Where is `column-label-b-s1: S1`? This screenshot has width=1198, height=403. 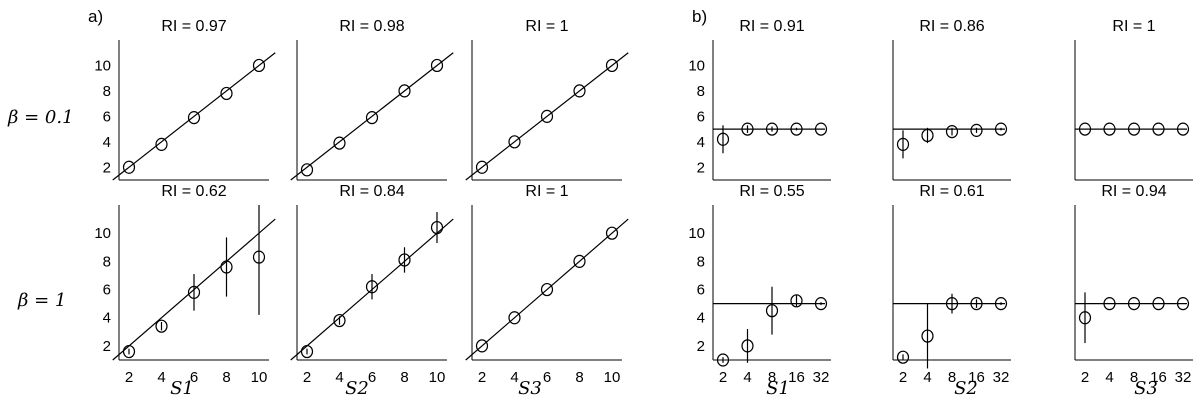 column-label-b-s1: S1 is located at coordinates (778, 388).